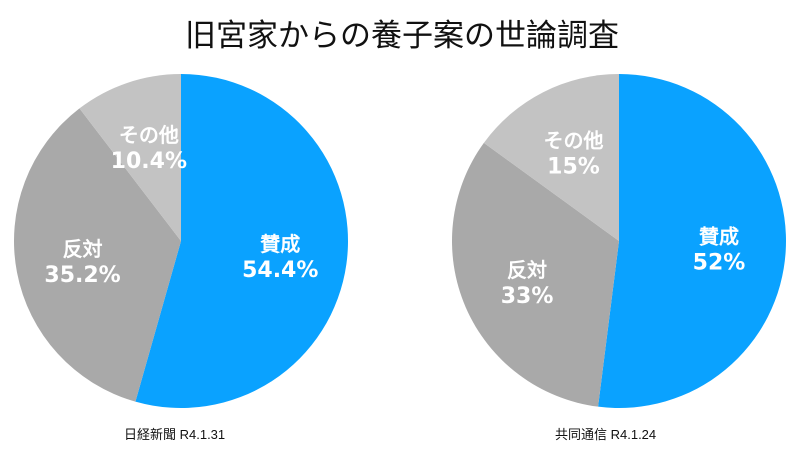  What do you see at coordinates (149, 161) in the screenshot?
I see `slice-value-label: 10.4%` at bounding box center [149, 161].